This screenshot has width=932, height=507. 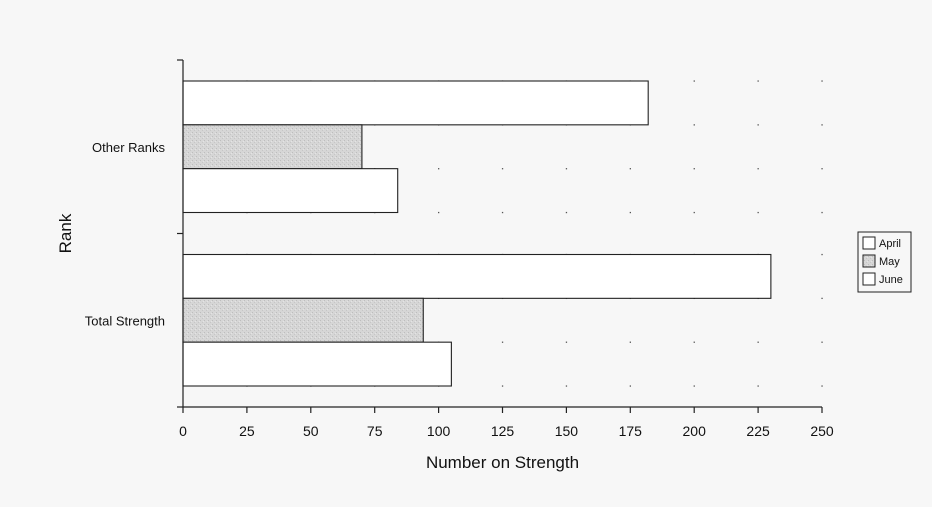 What do you see at coordinates (889, 262) in the screenshot?
I see `legend-label-may: May` at bounding box center [889, 262].